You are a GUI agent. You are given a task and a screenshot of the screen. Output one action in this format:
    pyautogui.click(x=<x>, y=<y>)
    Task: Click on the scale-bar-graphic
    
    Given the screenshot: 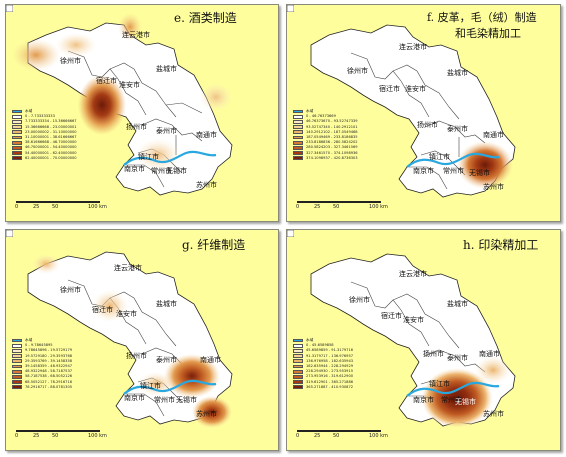 What is the action you would take?
    pyautogui.click(x=58, y=202)
    